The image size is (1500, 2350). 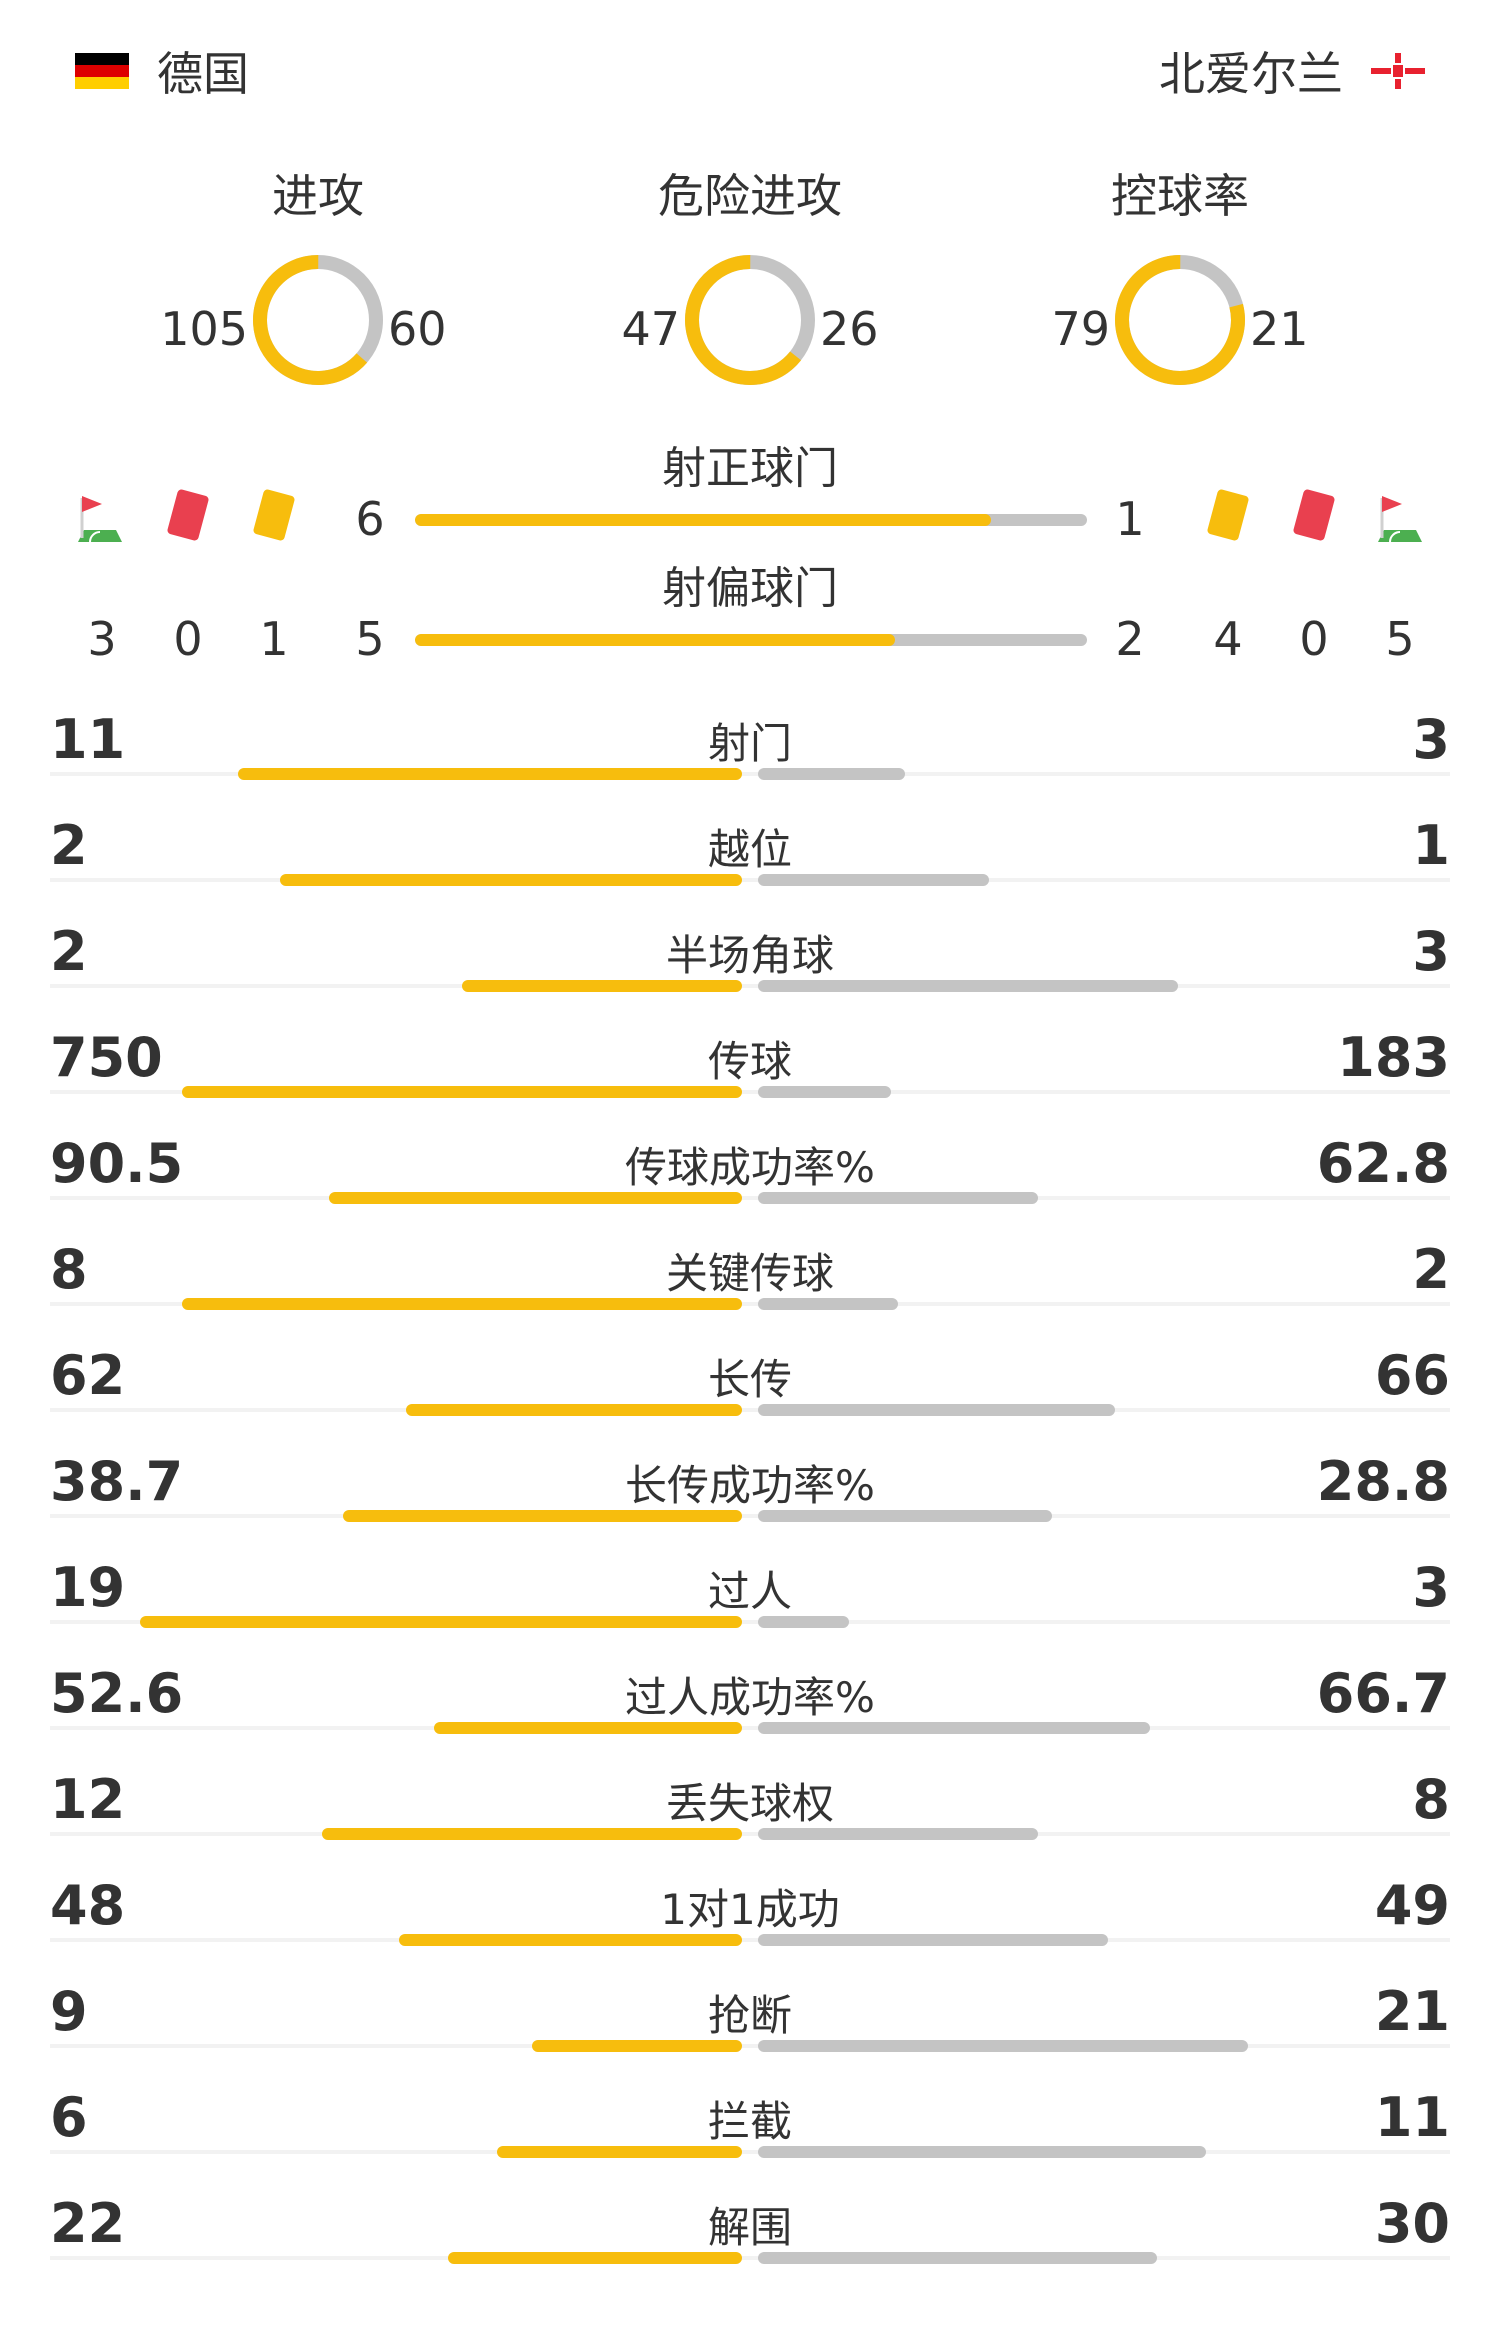 What do you see at coordinates (1412, 1905) in the screenshot?
I see `stat-away-value: 49` at bounding box center [1412, 1905].